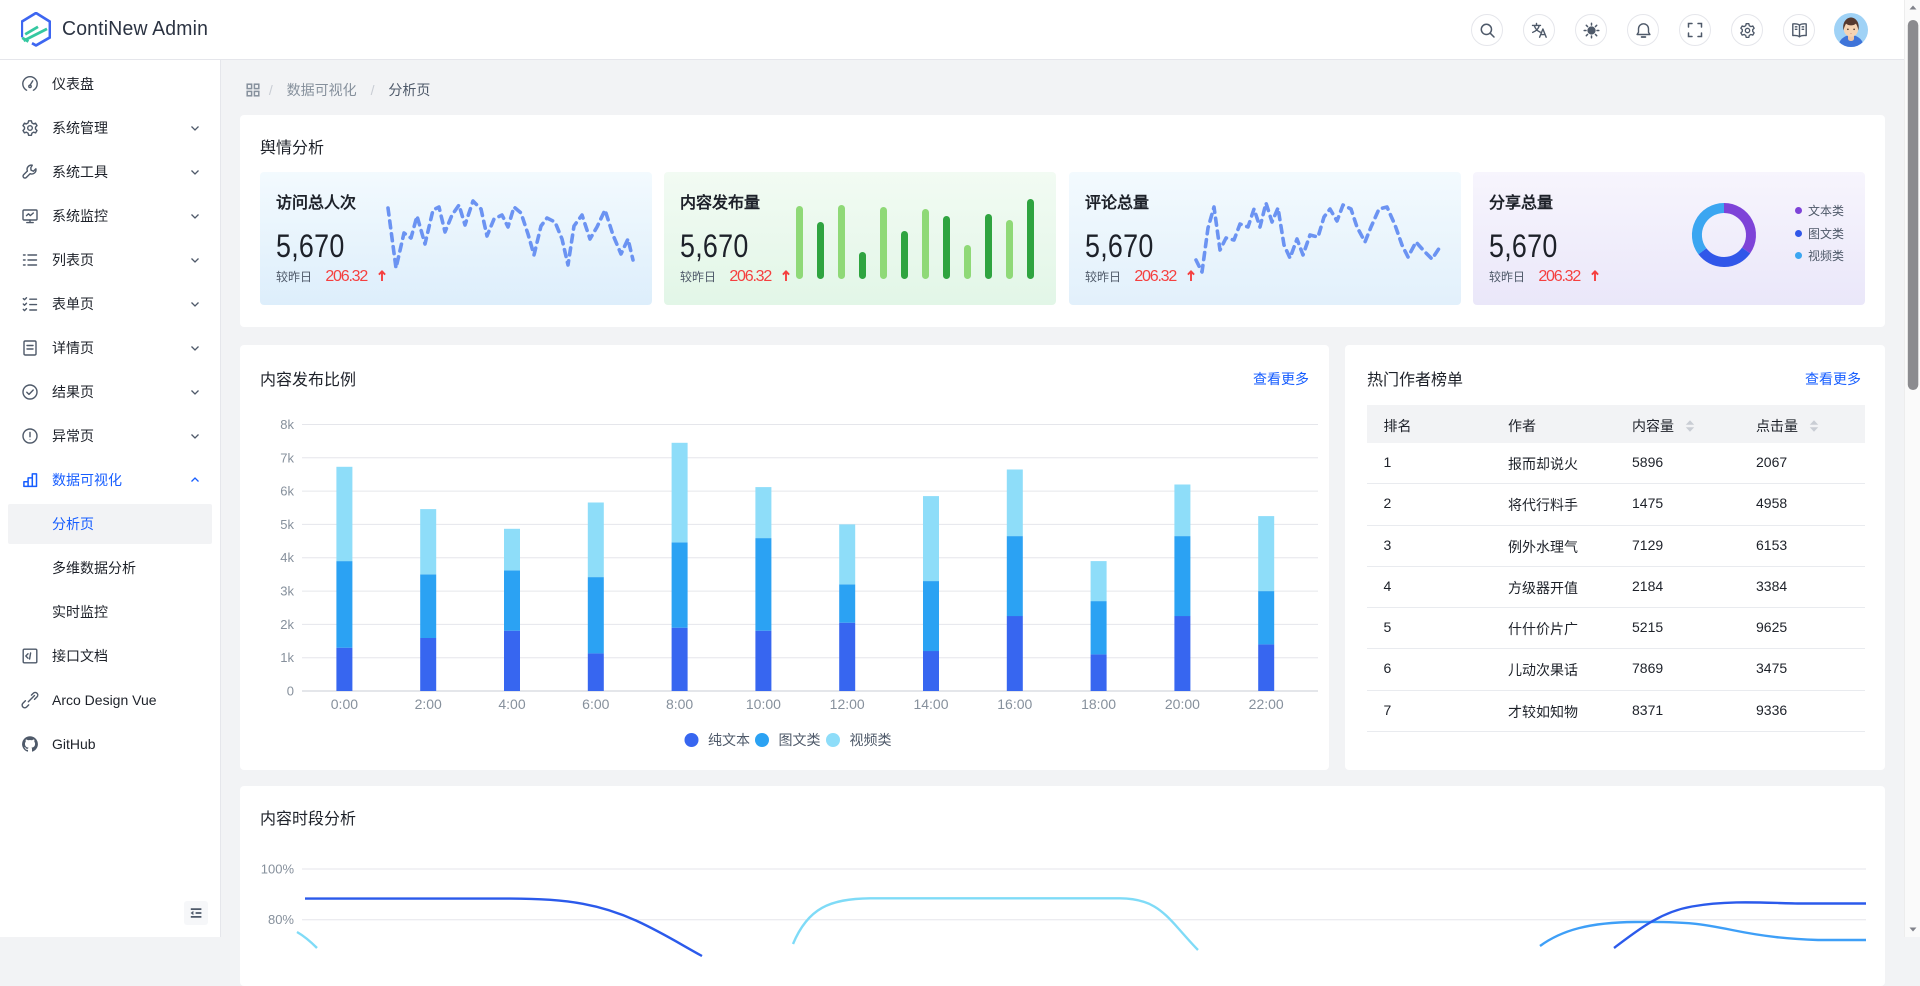 The image size is (1920, 986). What do you see at coordinates (287, 457) in the screenshot?
I see `svg-text: 7k` at bounding box center [287, 457].